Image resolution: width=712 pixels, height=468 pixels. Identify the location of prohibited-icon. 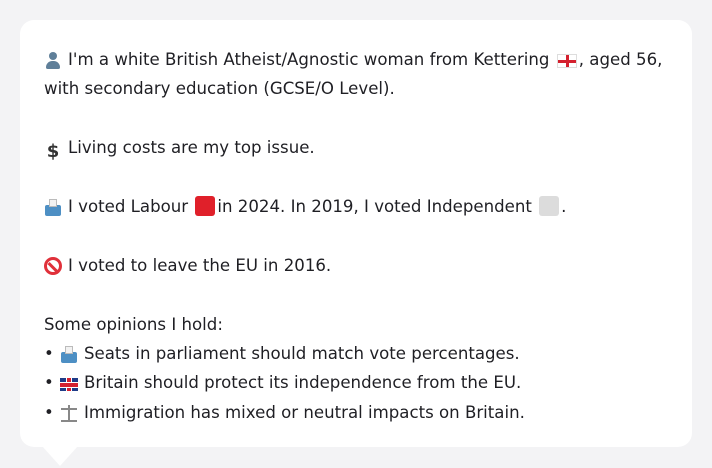
(53, 265).